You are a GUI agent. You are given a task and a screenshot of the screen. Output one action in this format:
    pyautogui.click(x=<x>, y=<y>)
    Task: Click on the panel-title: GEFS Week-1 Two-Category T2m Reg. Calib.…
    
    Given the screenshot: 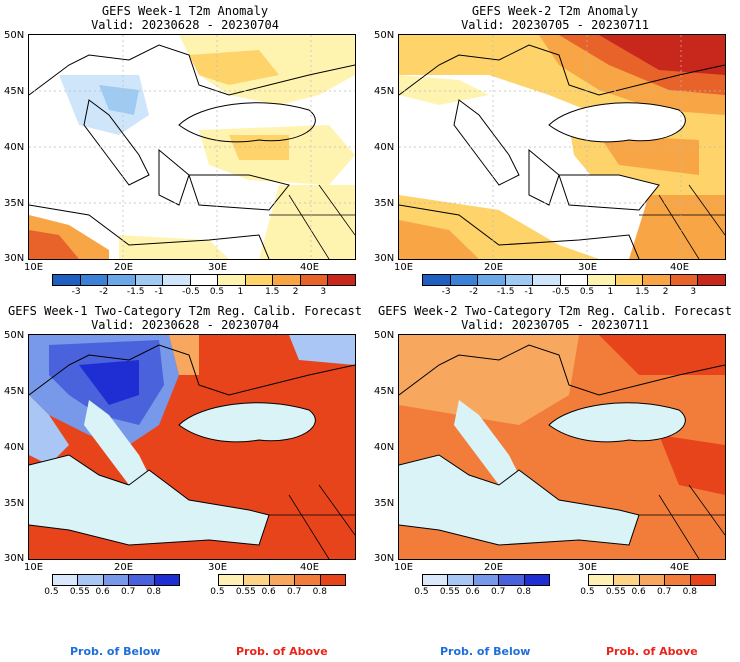 What is the action you would take?
    pyautogui.click(x=184, y=311)
    